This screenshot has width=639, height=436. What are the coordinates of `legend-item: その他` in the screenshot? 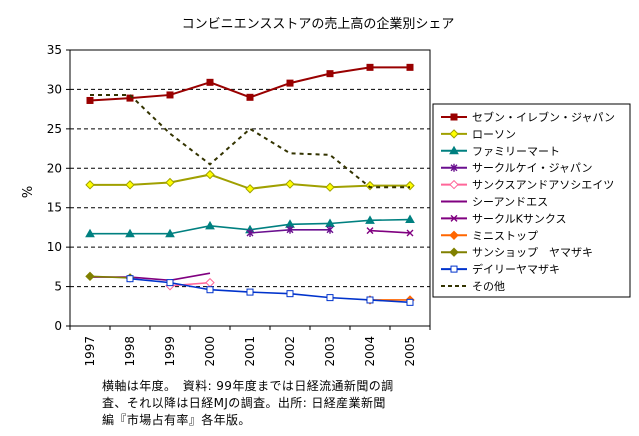 It's located at (473, 286).